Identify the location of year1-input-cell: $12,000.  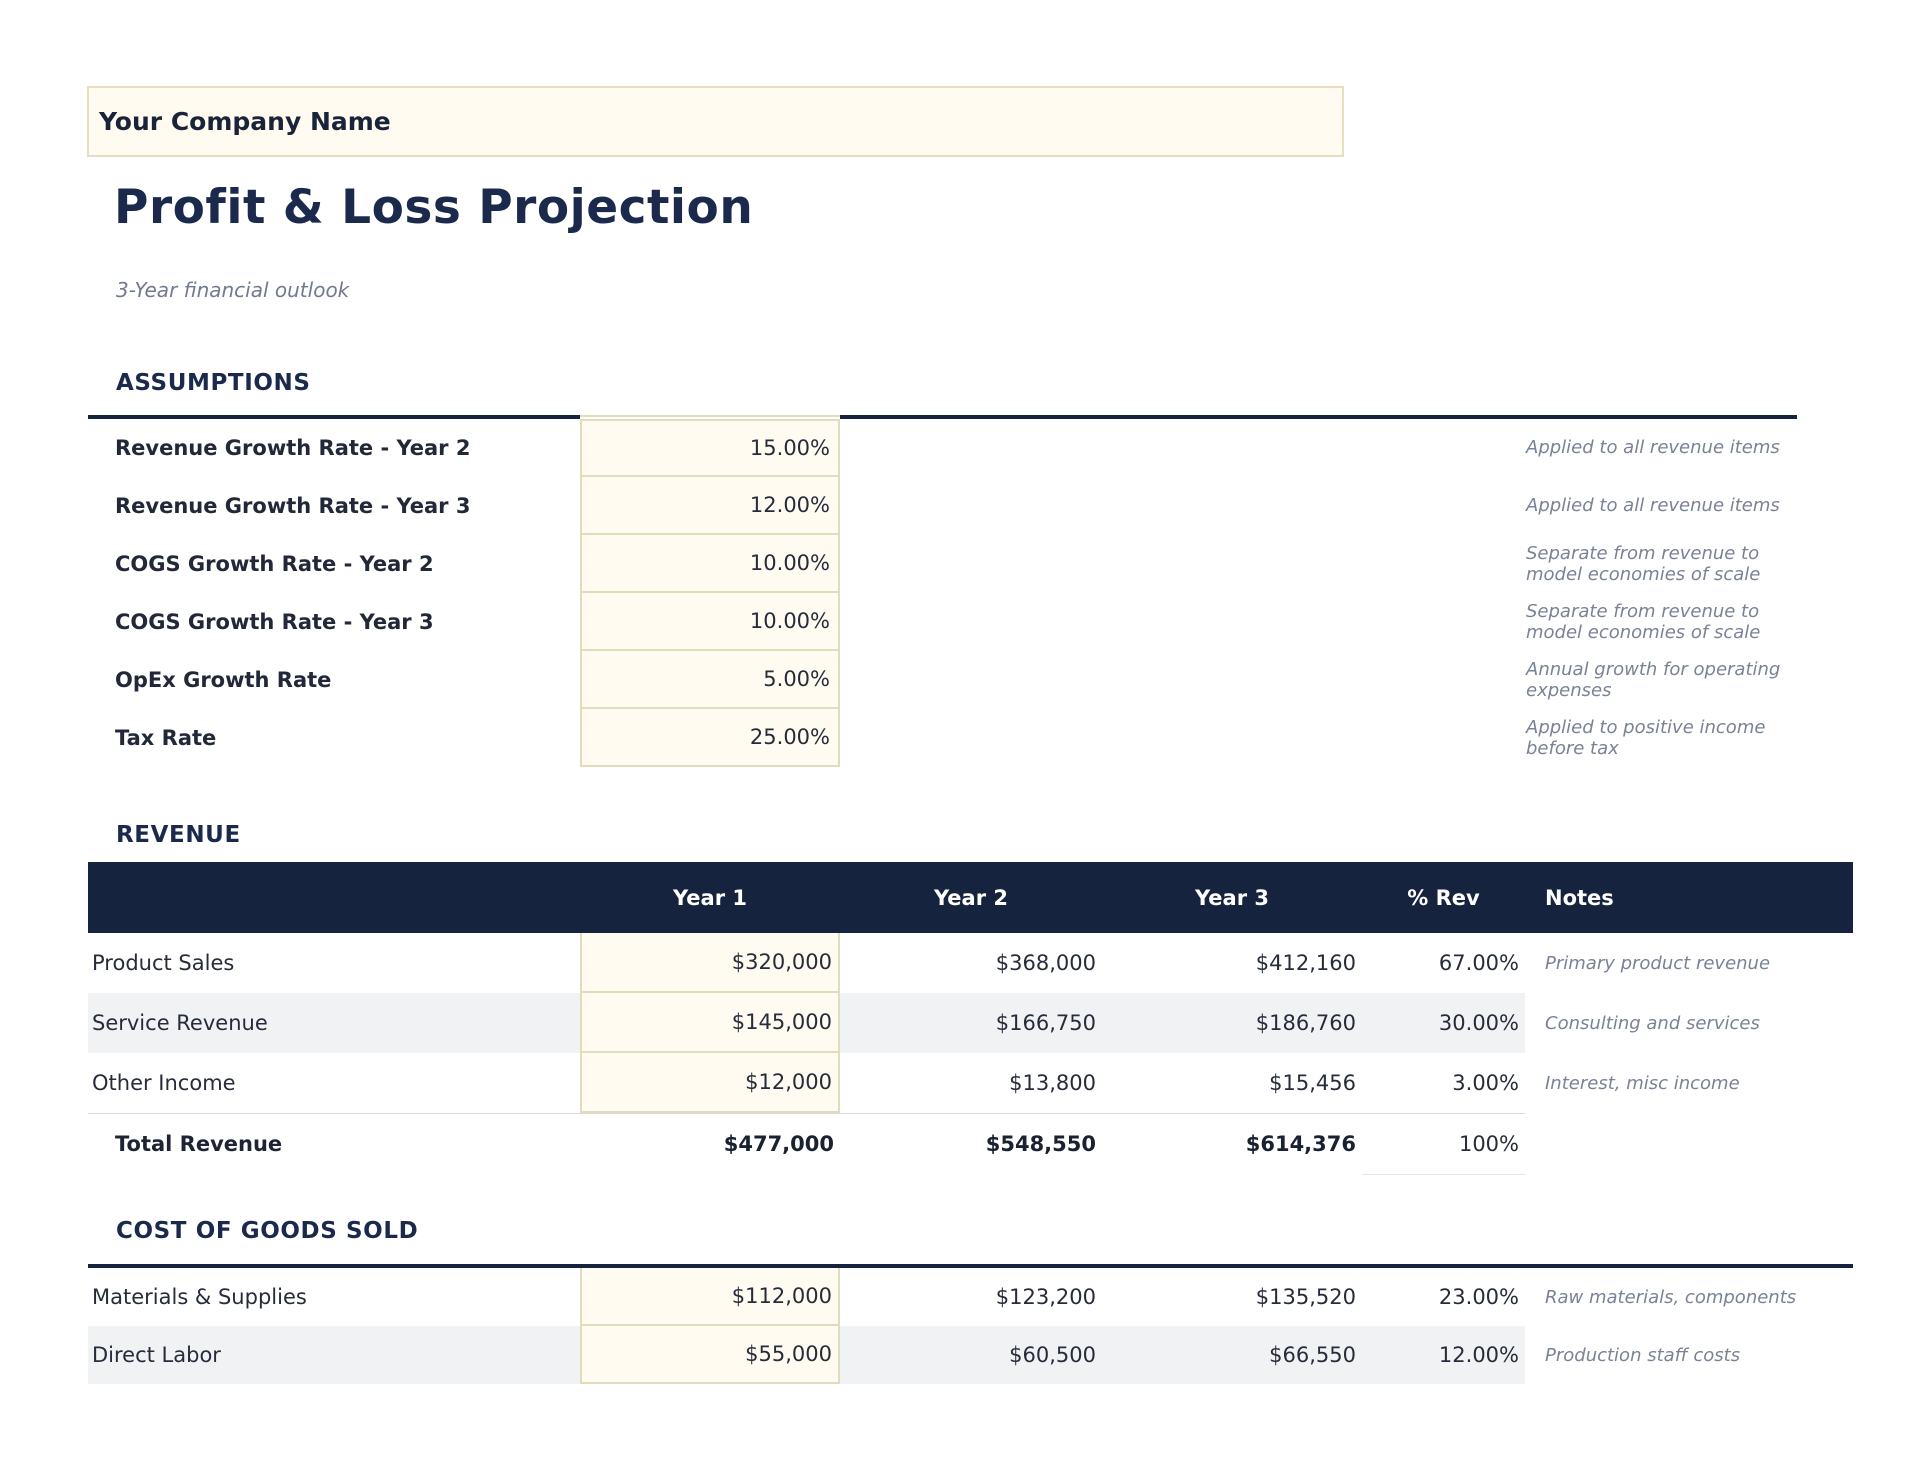
(710, 1083).